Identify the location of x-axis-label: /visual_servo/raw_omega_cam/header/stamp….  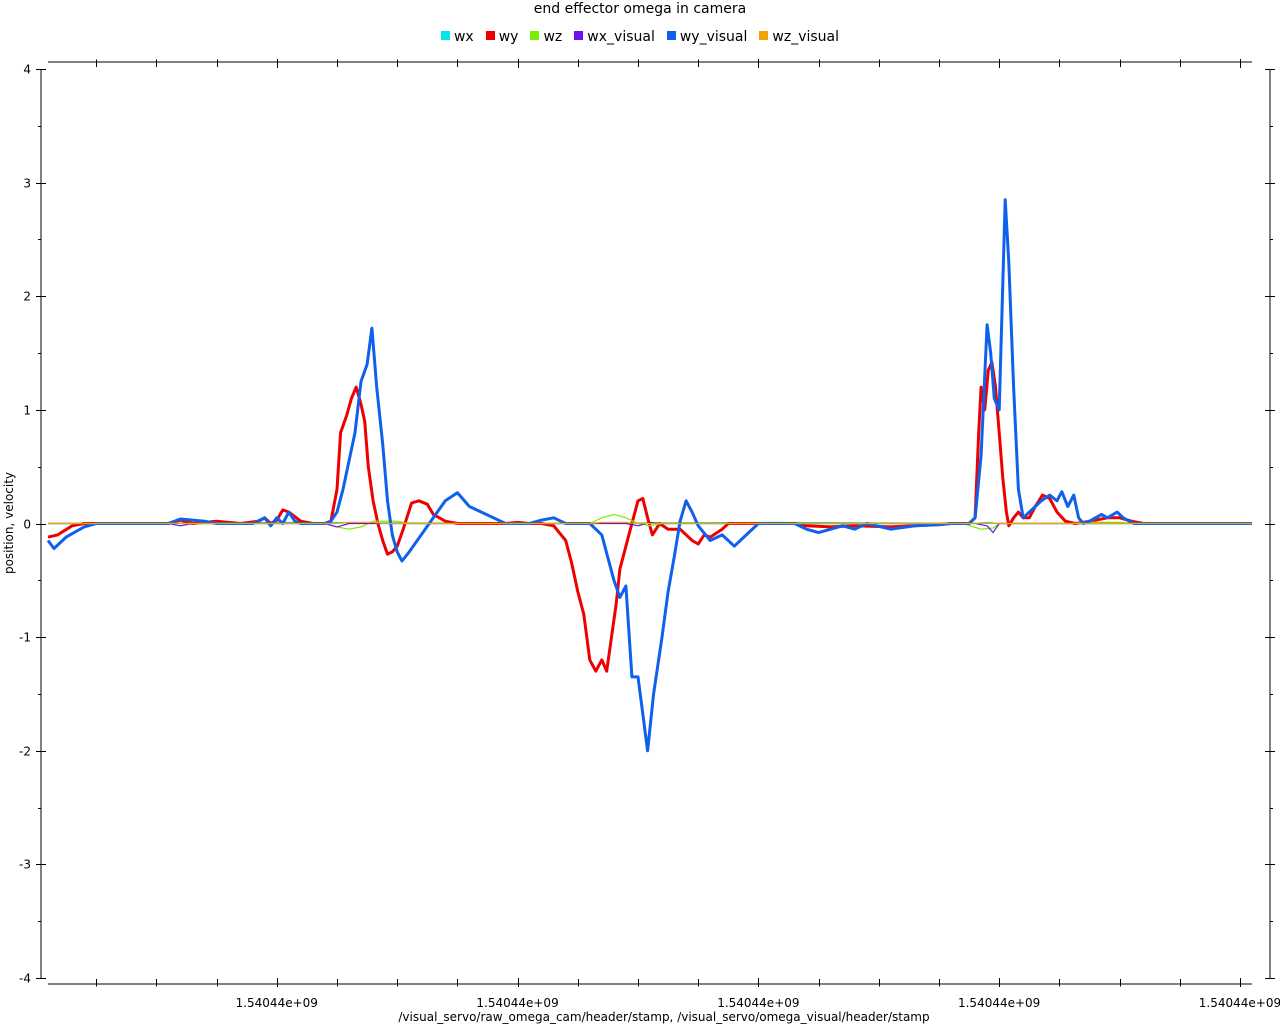
(663, 1017).